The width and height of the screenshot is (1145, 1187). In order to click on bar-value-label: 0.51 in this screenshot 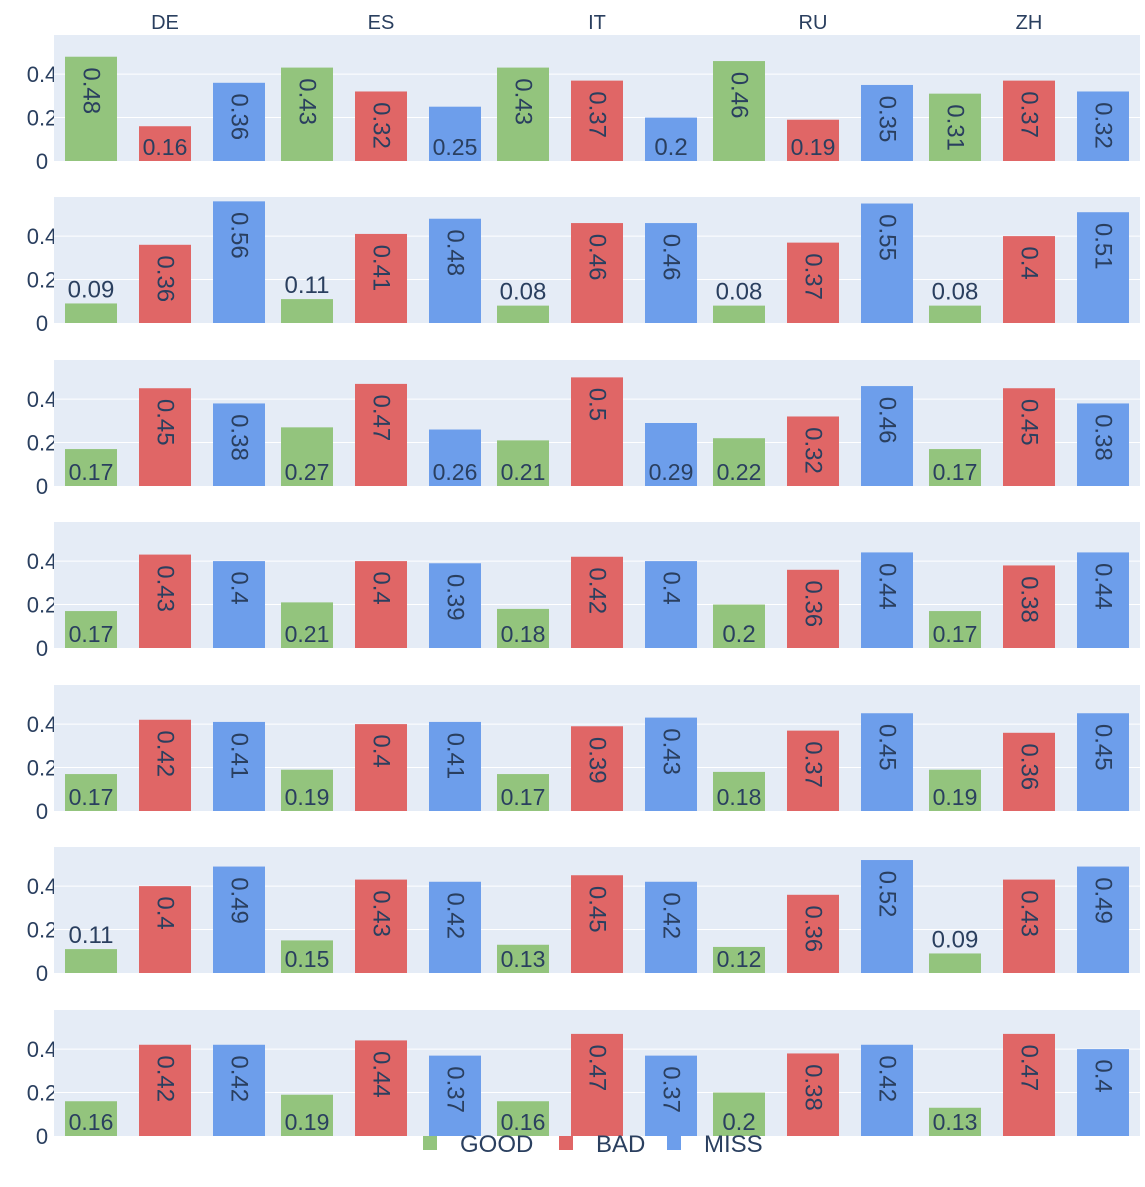, I will do `click(1103, 246)`.